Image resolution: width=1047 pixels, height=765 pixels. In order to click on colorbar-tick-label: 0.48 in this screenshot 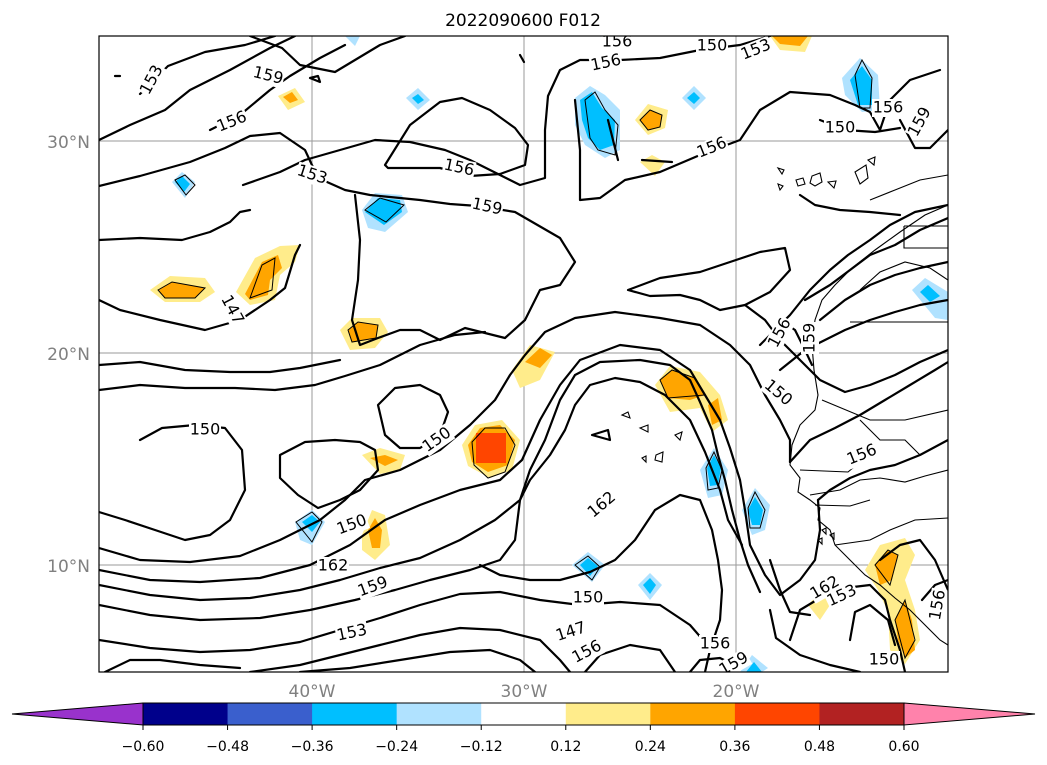, I will do `click(819, 747)`.